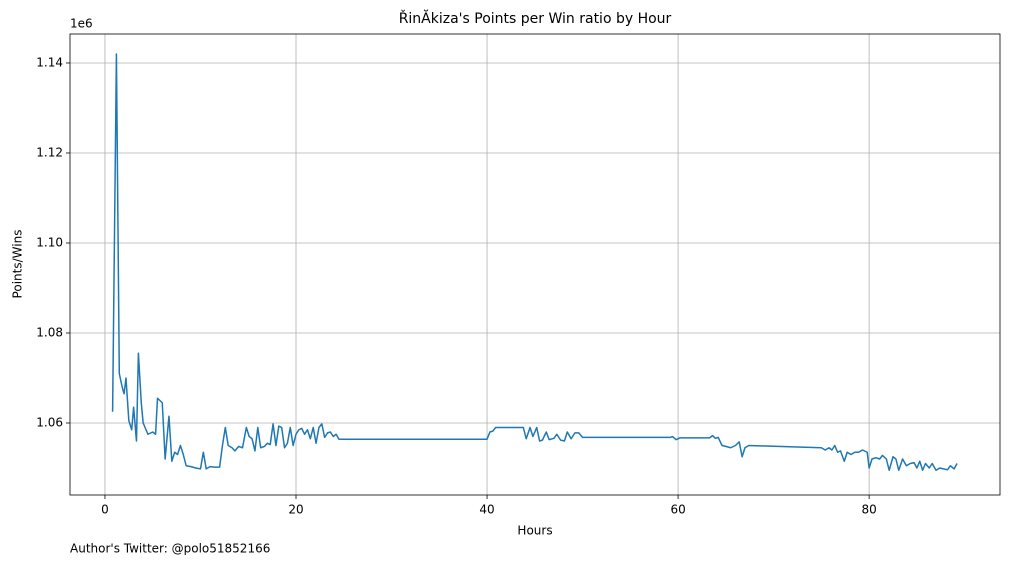 The width and height of the screenshot is (1010, 565). Describe the element at coordinates (534, 531) in the screenshot. I see `x-axis-label: Hours` at that location.